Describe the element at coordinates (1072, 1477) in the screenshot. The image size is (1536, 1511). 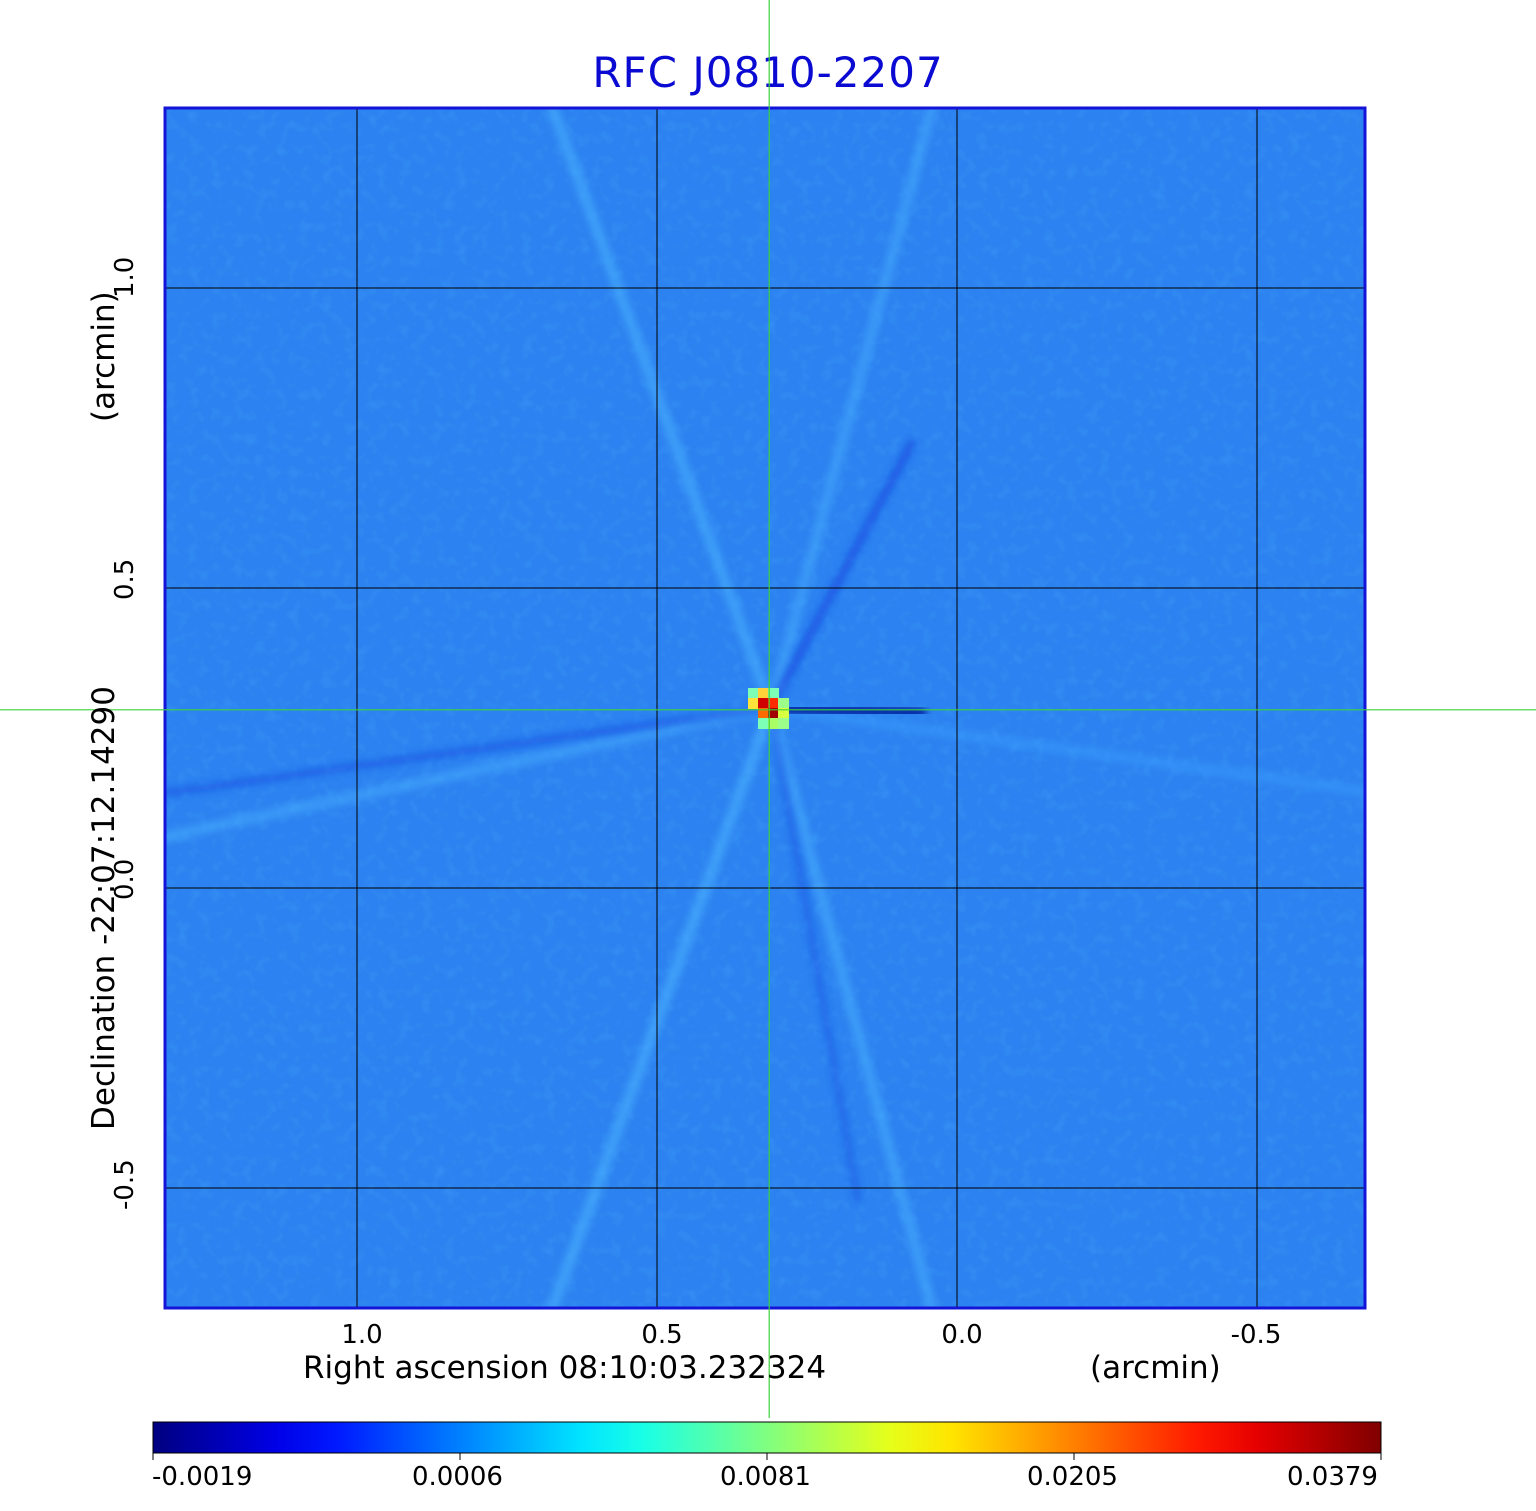
I see `colorbar-tick-label: 0.0205` at that location.